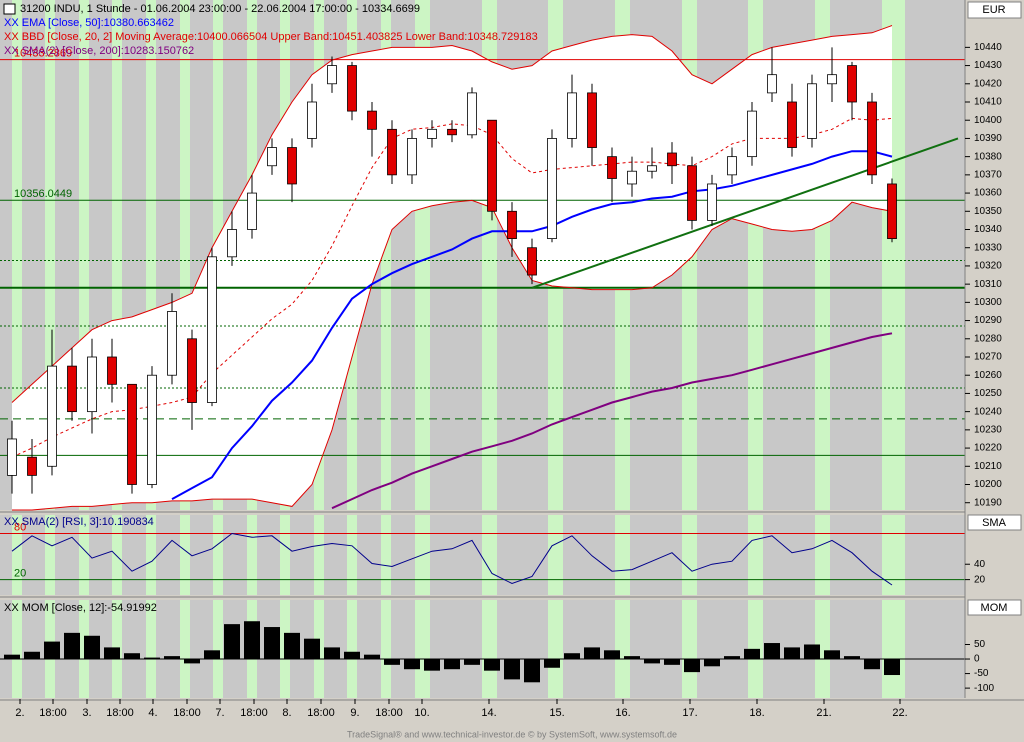 This screenshot has height=742, width=1024. I want to click on panel-label: SMA, so click(994, 523).